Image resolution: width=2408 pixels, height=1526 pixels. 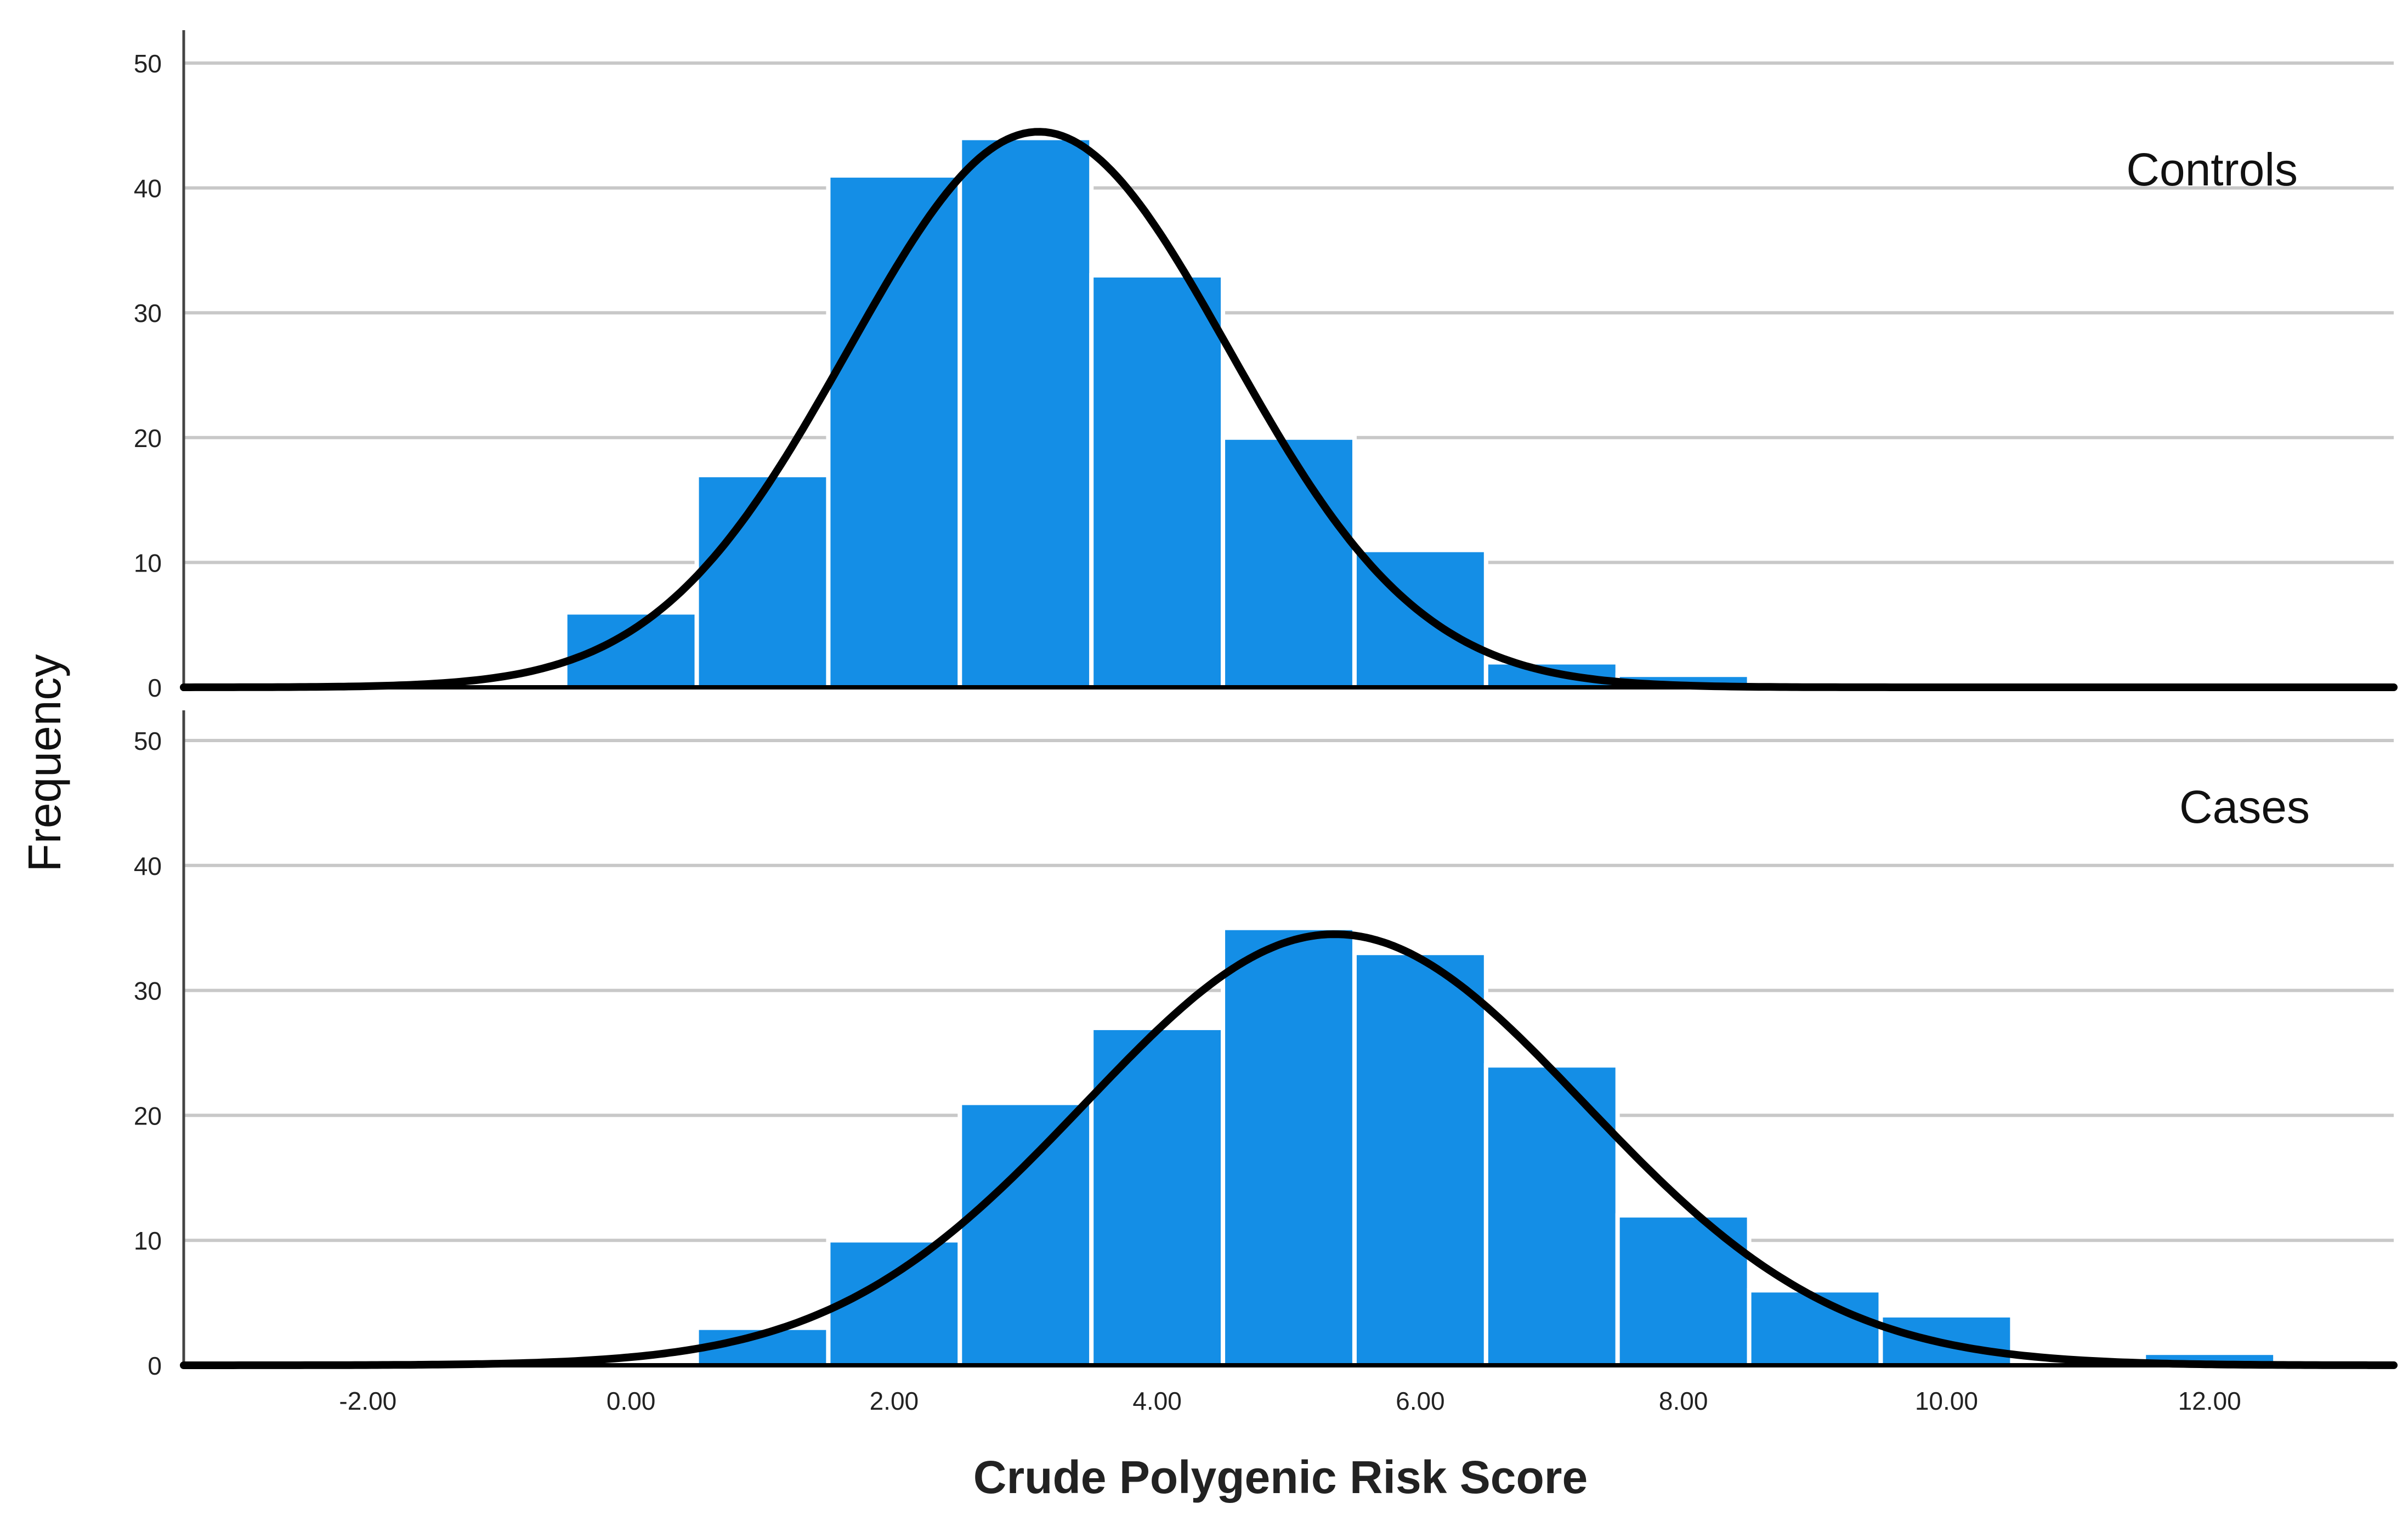 I want to click on x-axis: -2.00 0.00 2.00 4.00 6.00 8.00 10.00 12.00, so click(x=1290, y=1401).